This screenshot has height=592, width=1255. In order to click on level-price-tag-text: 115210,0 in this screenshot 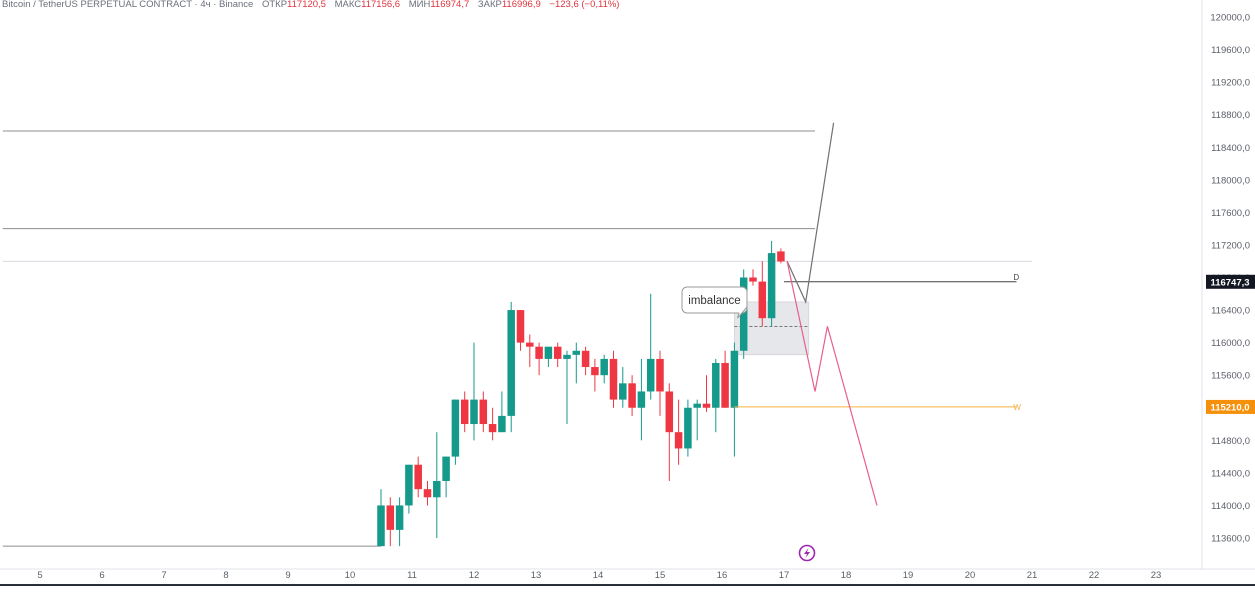, I will do `click(1229, 407)`.